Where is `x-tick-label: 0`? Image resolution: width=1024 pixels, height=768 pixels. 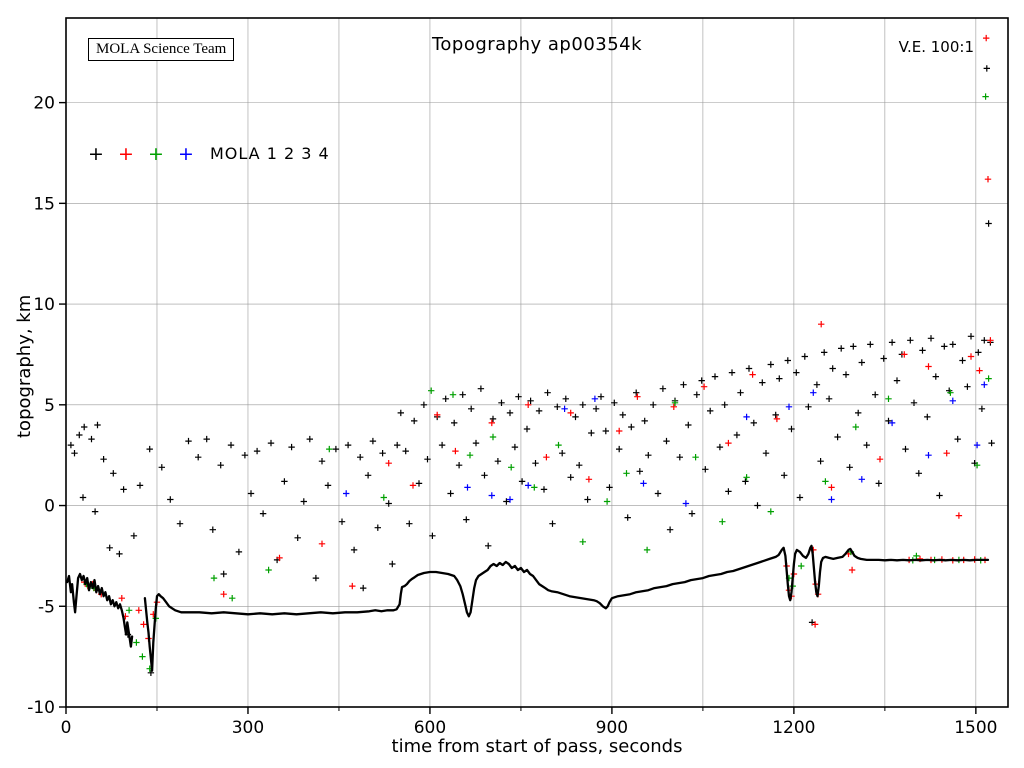
x-tick-label: 0 is located at coordinates (66, 728).